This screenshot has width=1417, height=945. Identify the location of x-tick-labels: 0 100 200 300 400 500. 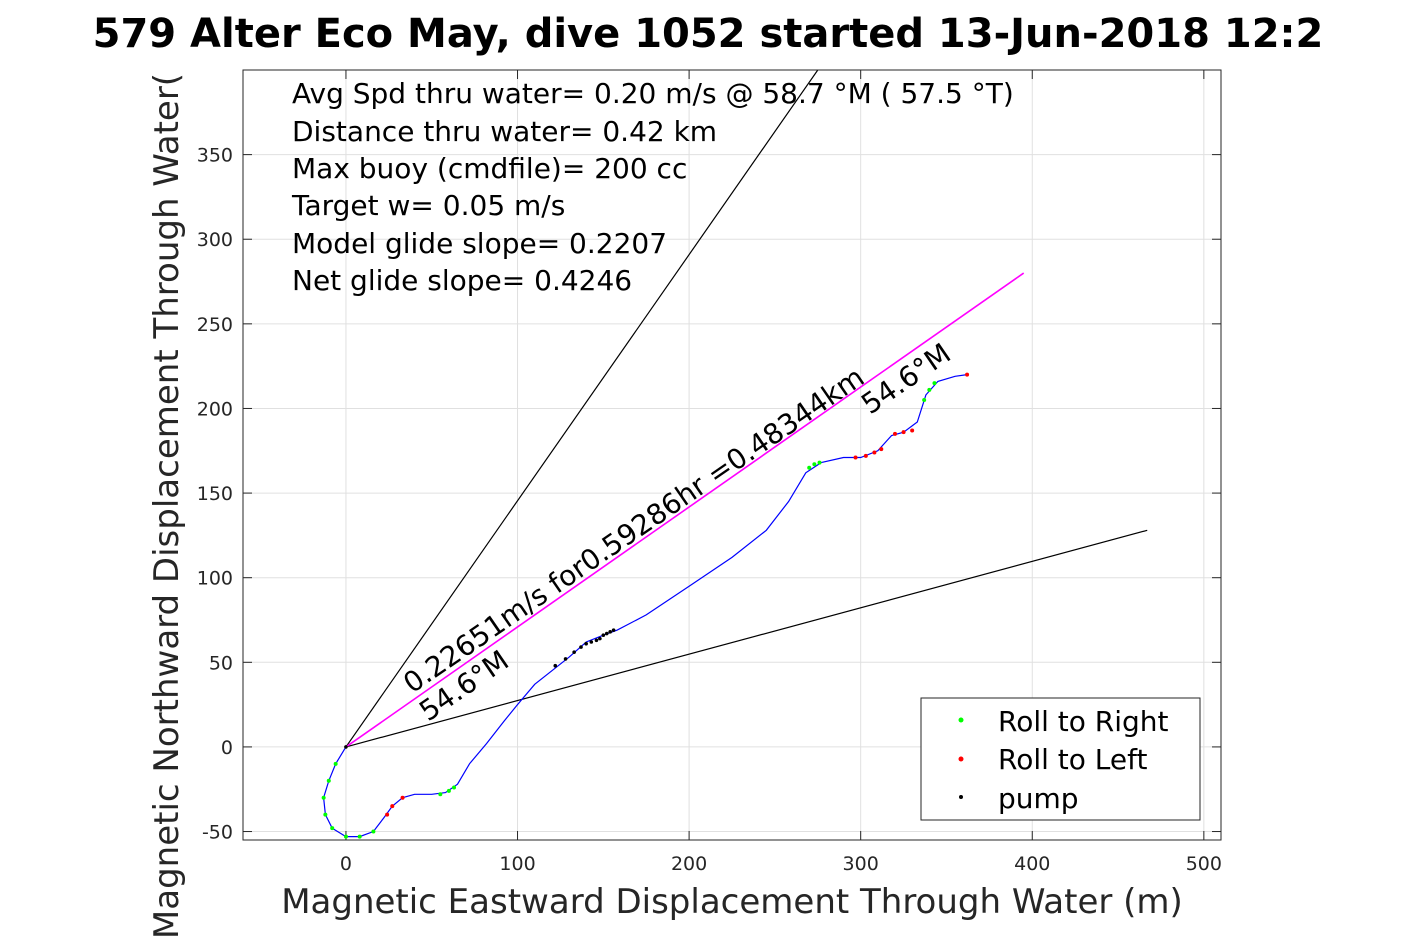
(781, 864).